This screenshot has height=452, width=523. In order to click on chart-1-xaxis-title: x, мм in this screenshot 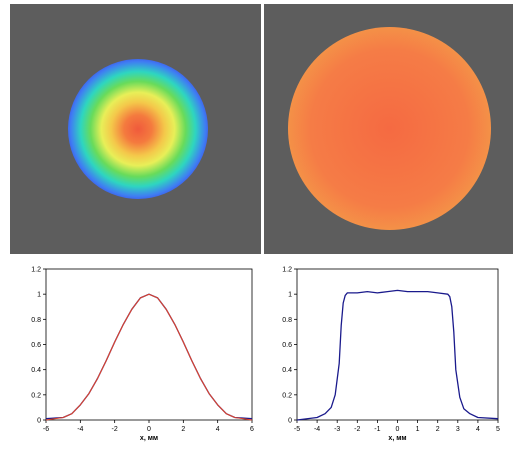, I will do `click(397, 438)`.